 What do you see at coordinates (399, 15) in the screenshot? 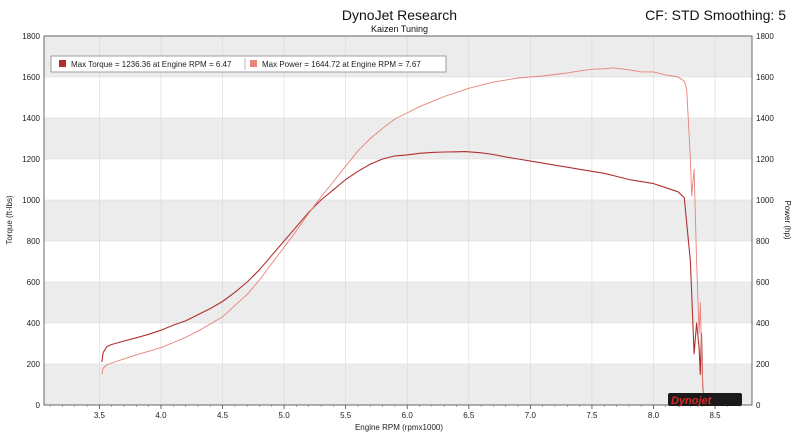
I see `chart-title: DynoJet Research` at bounding box center [399, 15].